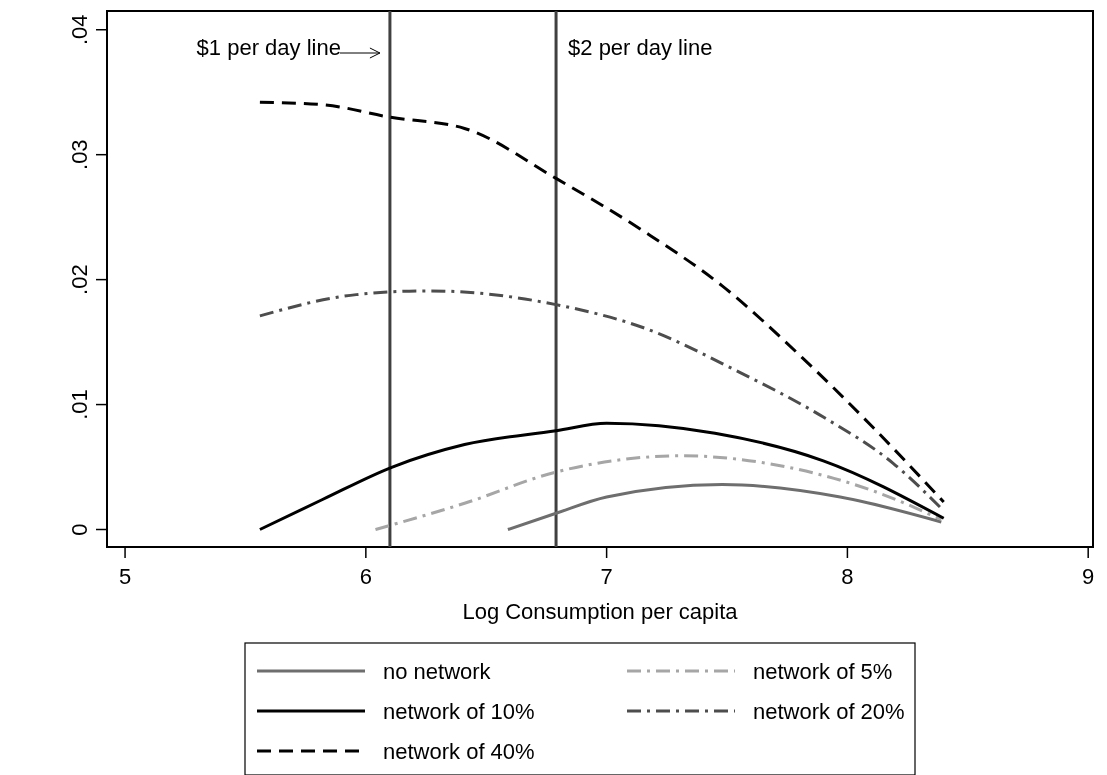 This screenshot has height=775, width=1107. I want to click on legend-label: network of 10%, so click(459, 711).